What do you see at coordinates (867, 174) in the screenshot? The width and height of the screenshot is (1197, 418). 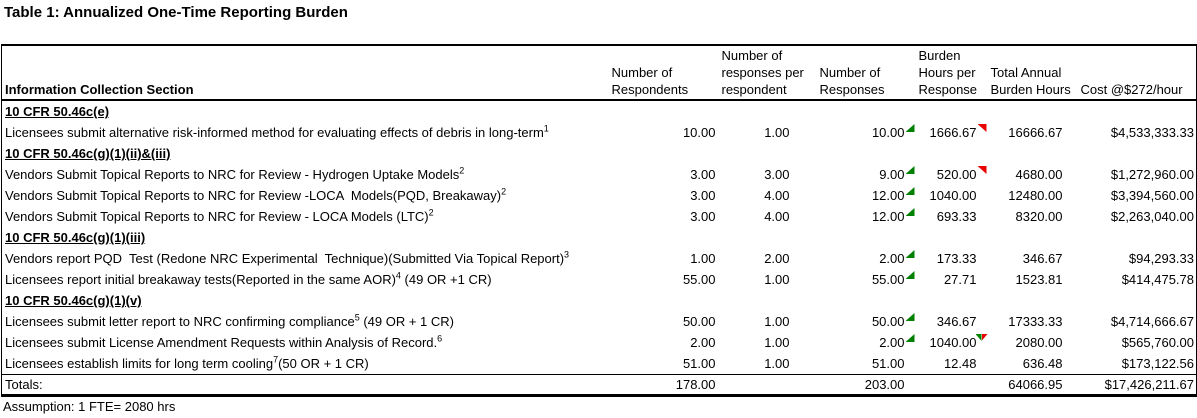 I see `responses-cell: 9.00` at bounding box center [867, 174].